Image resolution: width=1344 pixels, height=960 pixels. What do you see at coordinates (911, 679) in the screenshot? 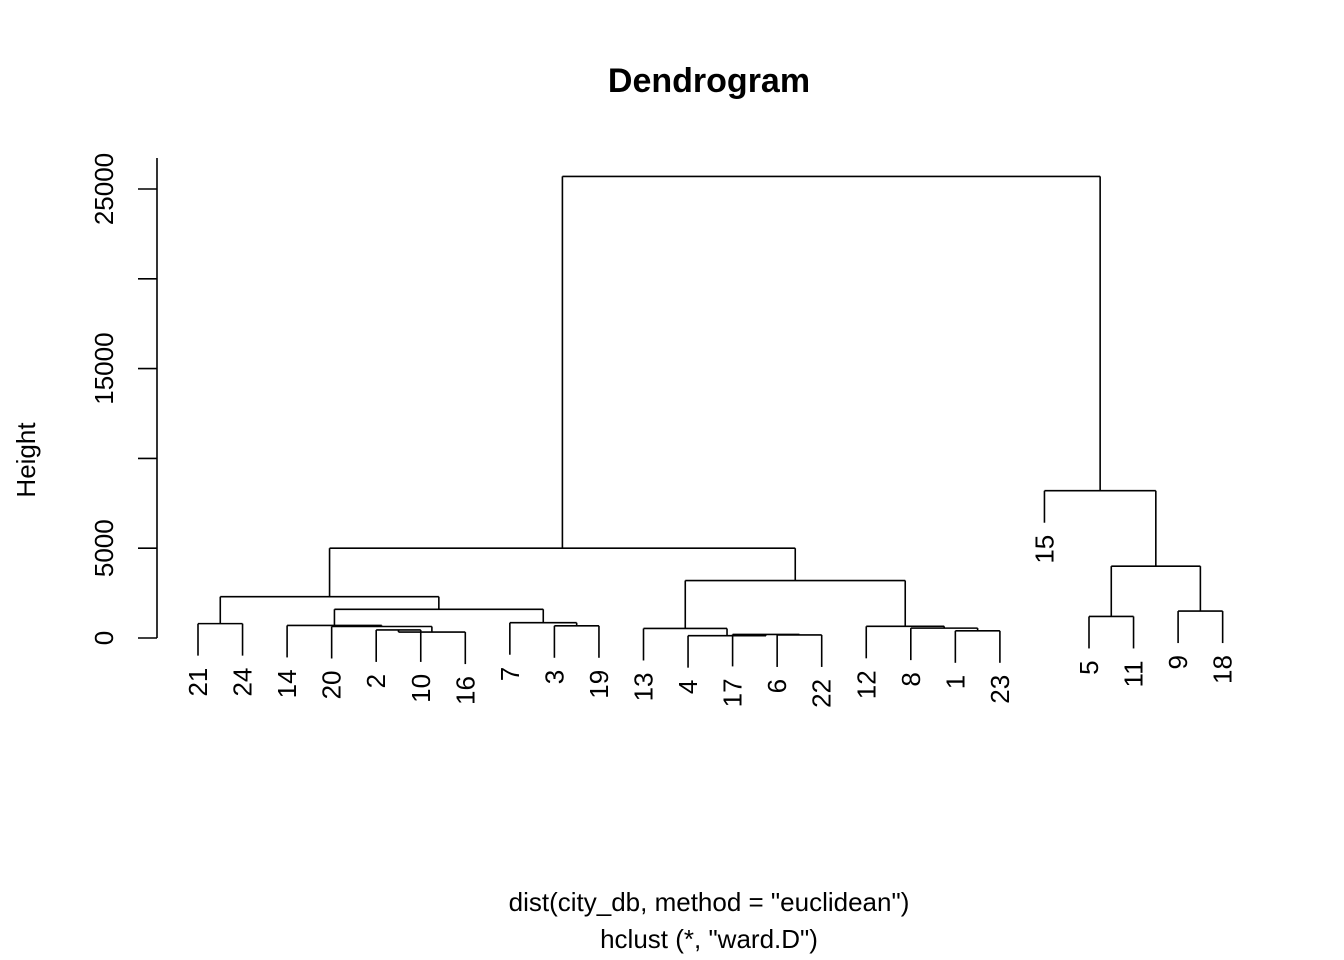
I see `leaf-label: 8` at bounding box center [911, 679].